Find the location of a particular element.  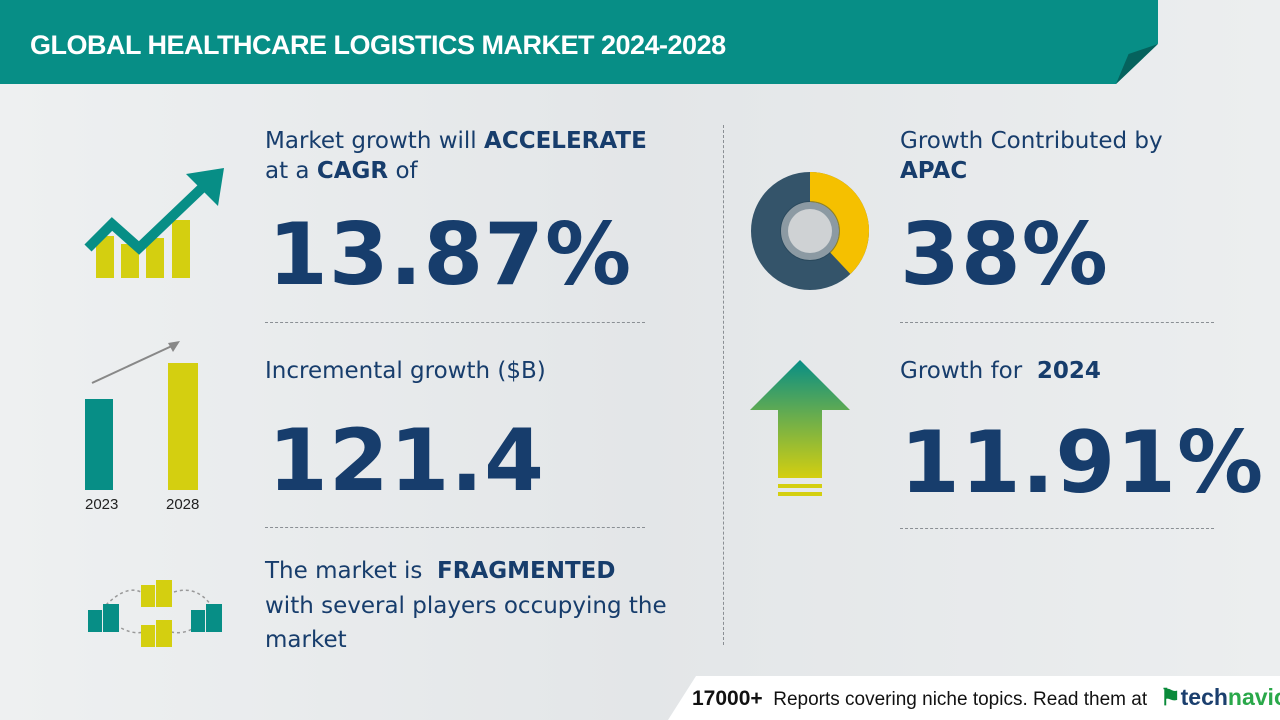

donut-icon is located at coordinates (810, 231).